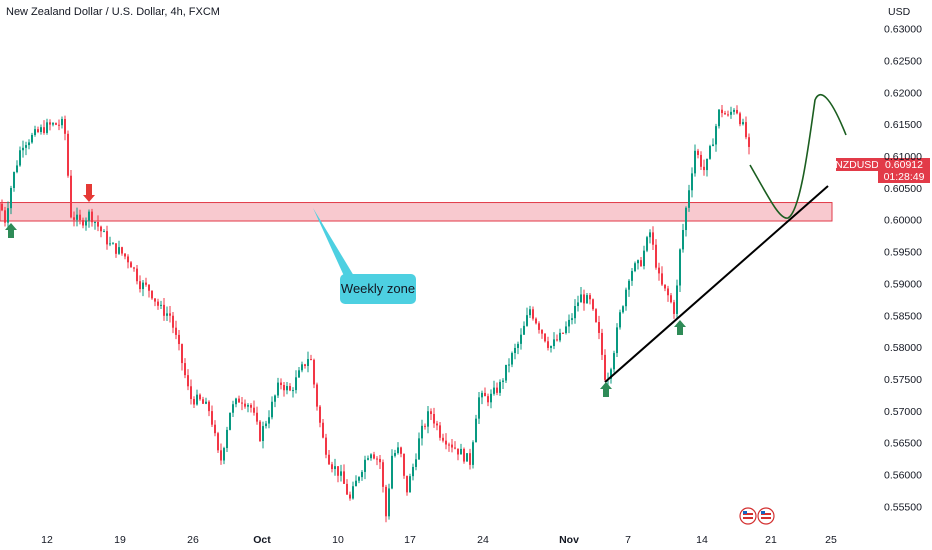  I want to click on x-tick-label: 24, so click(483, 540).